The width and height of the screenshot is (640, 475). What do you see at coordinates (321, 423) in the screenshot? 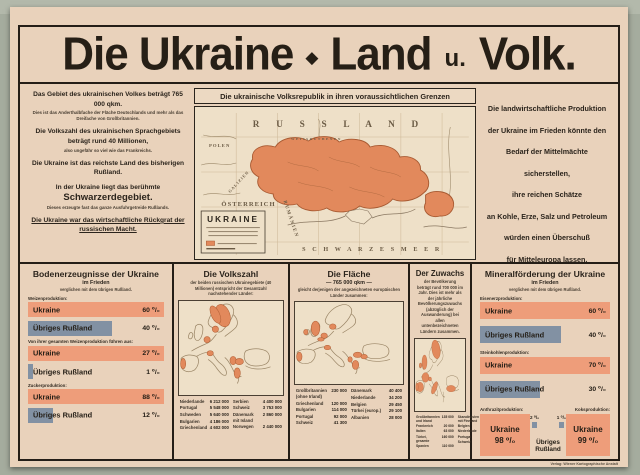
I see `country-row: Schweiz 41 300` at bounding box center [321, 423].